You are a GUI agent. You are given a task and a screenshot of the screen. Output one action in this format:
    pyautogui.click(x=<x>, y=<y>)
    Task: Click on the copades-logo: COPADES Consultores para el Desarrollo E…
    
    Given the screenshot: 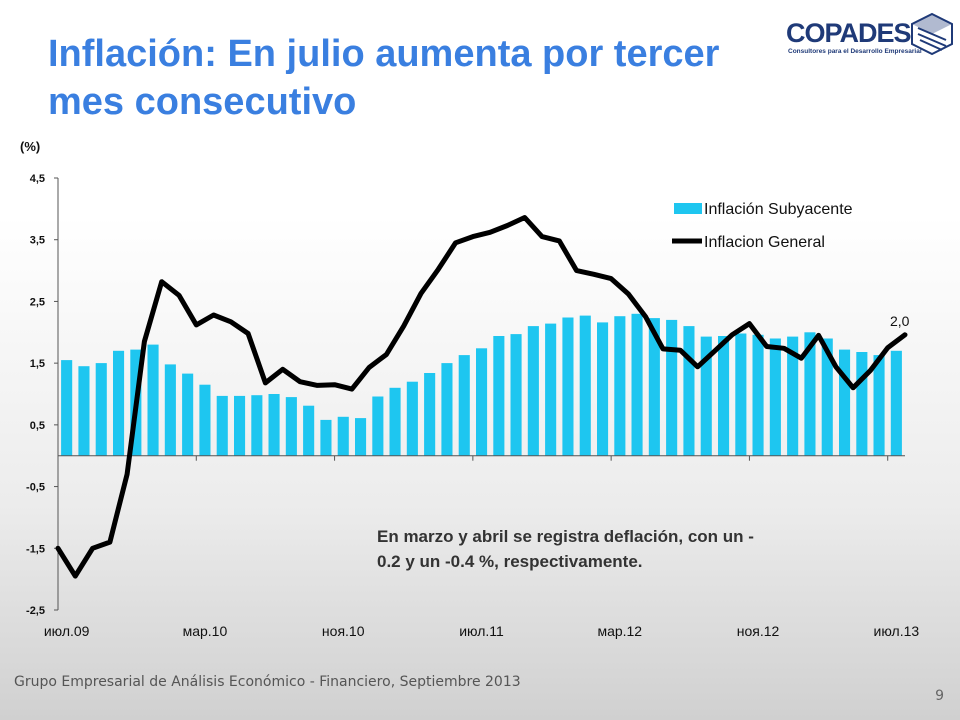 What is the action you would take?
    pyautogui.click(x=871, y=40)
    